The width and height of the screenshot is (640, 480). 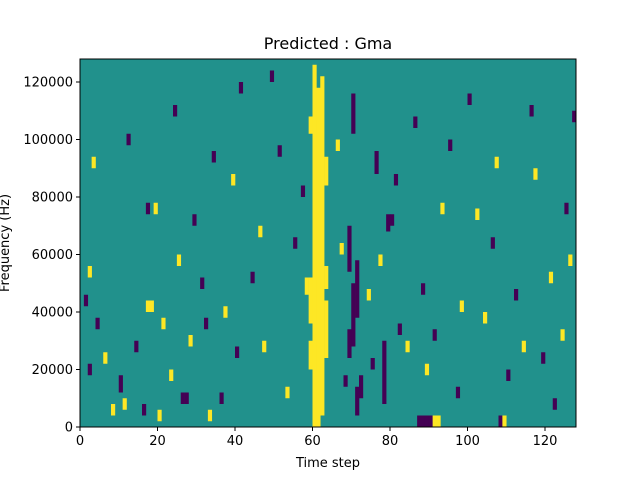 I want to click on x-tick-label: 100, so click(x=467, y=441).